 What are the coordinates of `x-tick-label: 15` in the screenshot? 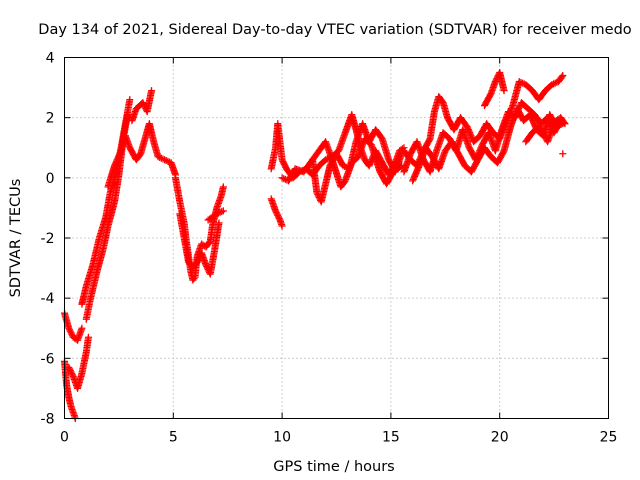 It's located at (391, 438).